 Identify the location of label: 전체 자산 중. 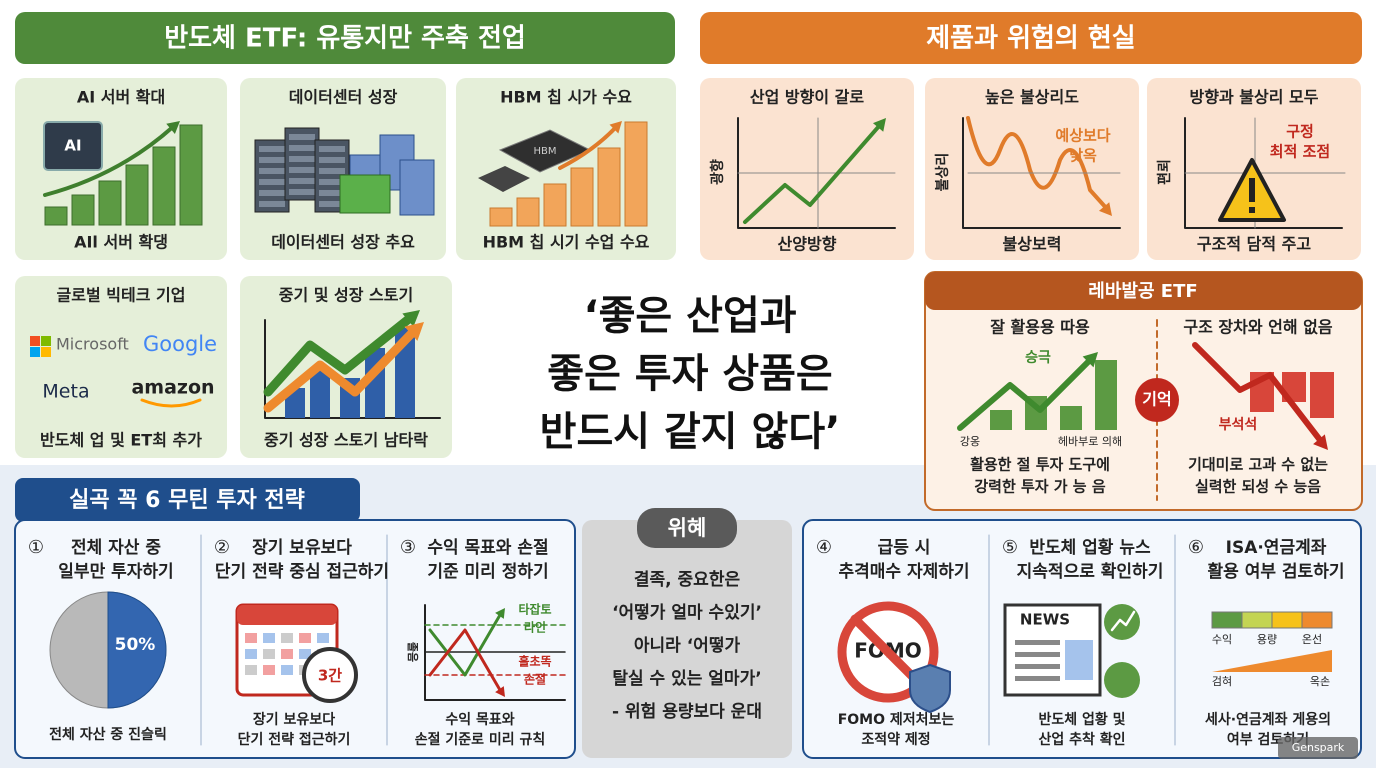
(116, 548).